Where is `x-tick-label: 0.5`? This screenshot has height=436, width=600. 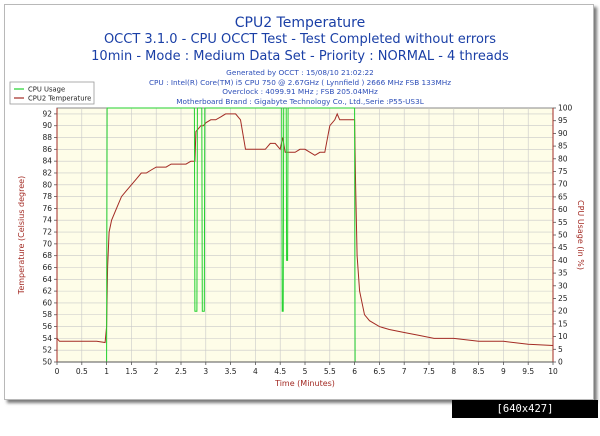
x-tick-label: 0.5 is located at coordinates (82, 371).